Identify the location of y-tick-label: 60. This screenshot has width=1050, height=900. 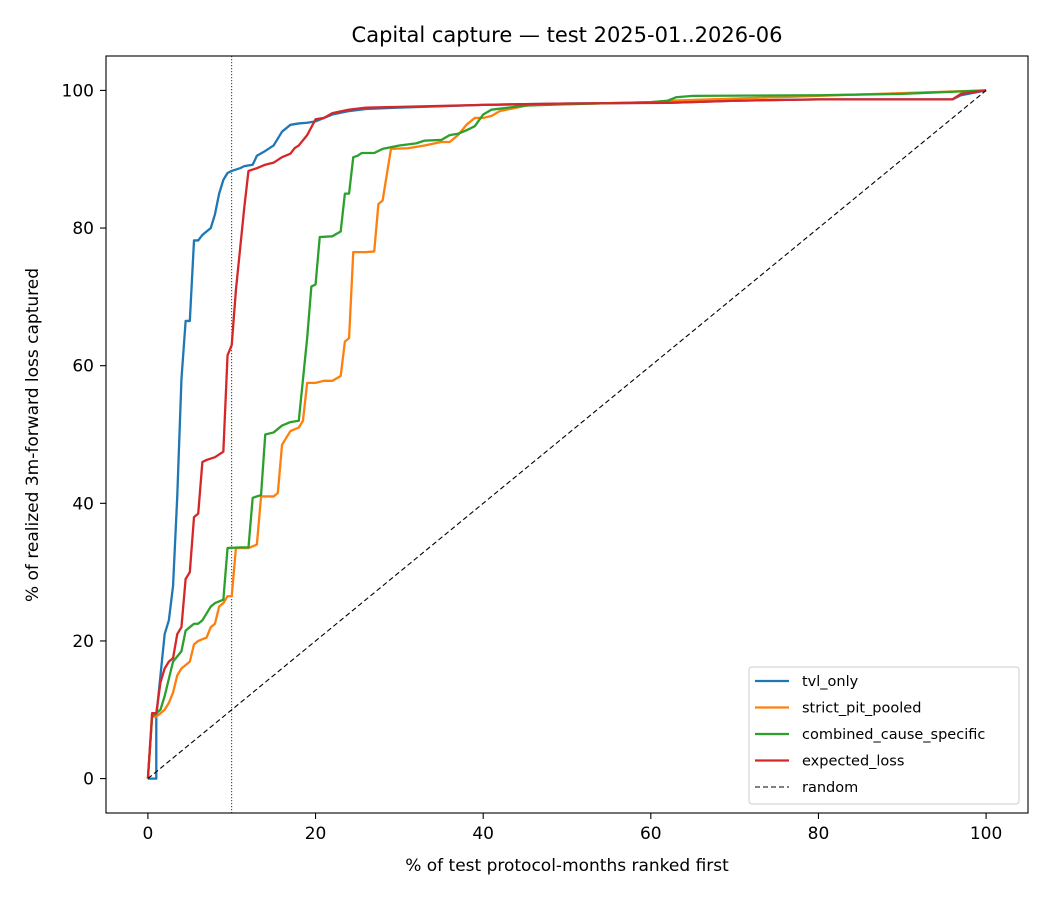
(83, 367).